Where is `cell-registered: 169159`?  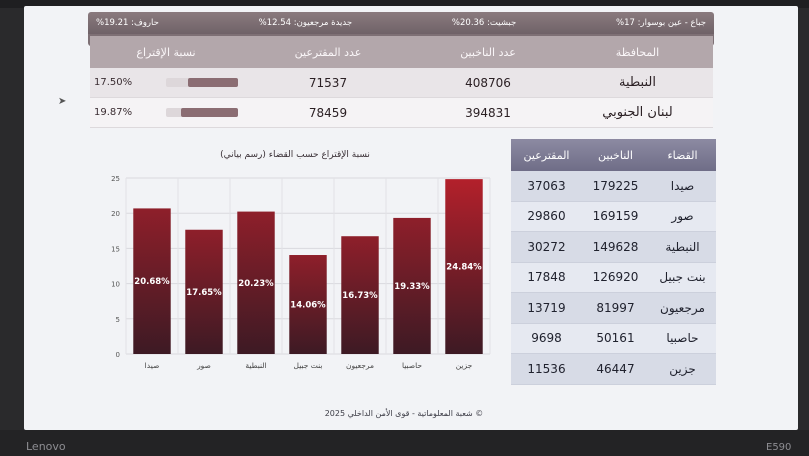
cell-registered: 169159 is located at coordinates (615, 216).